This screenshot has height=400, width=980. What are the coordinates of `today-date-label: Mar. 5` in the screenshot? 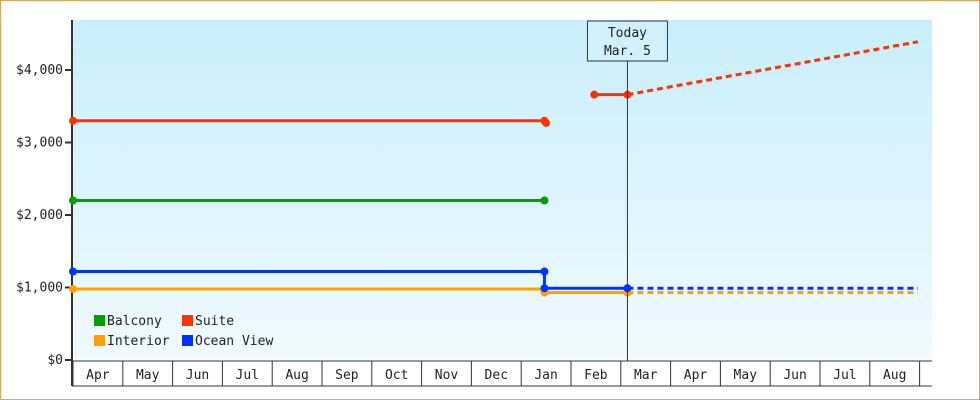 It's located at (627, 51).